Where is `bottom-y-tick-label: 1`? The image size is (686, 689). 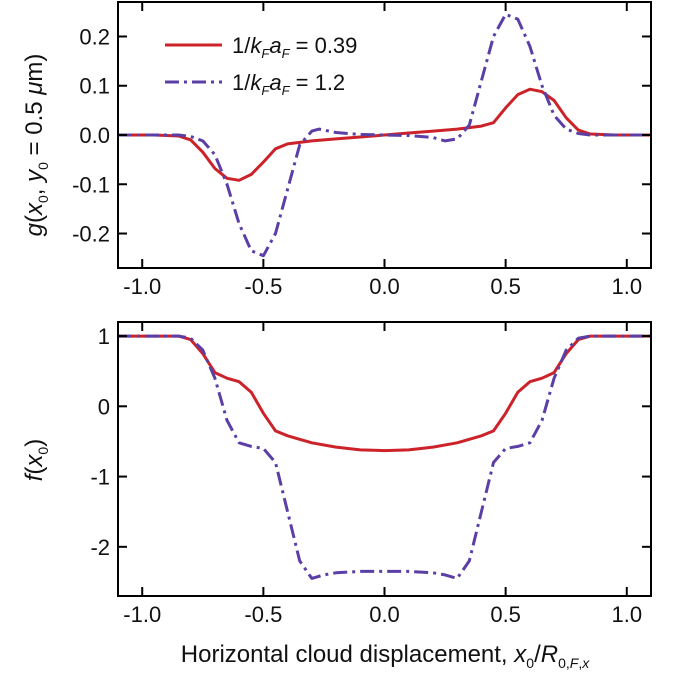
bottom-y-tick-label: 1 is located at coordinates (104, 336).